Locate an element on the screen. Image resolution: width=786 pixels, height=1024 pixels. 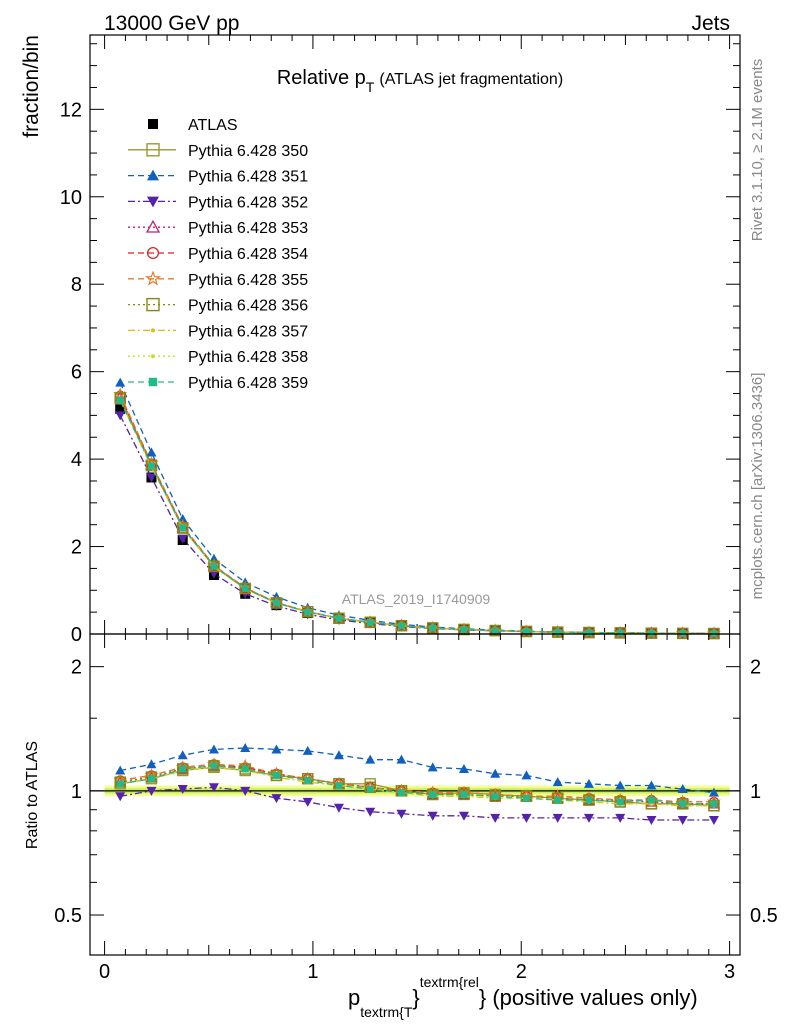
x-tick-label: 3 is located at coordinates (729, 972).